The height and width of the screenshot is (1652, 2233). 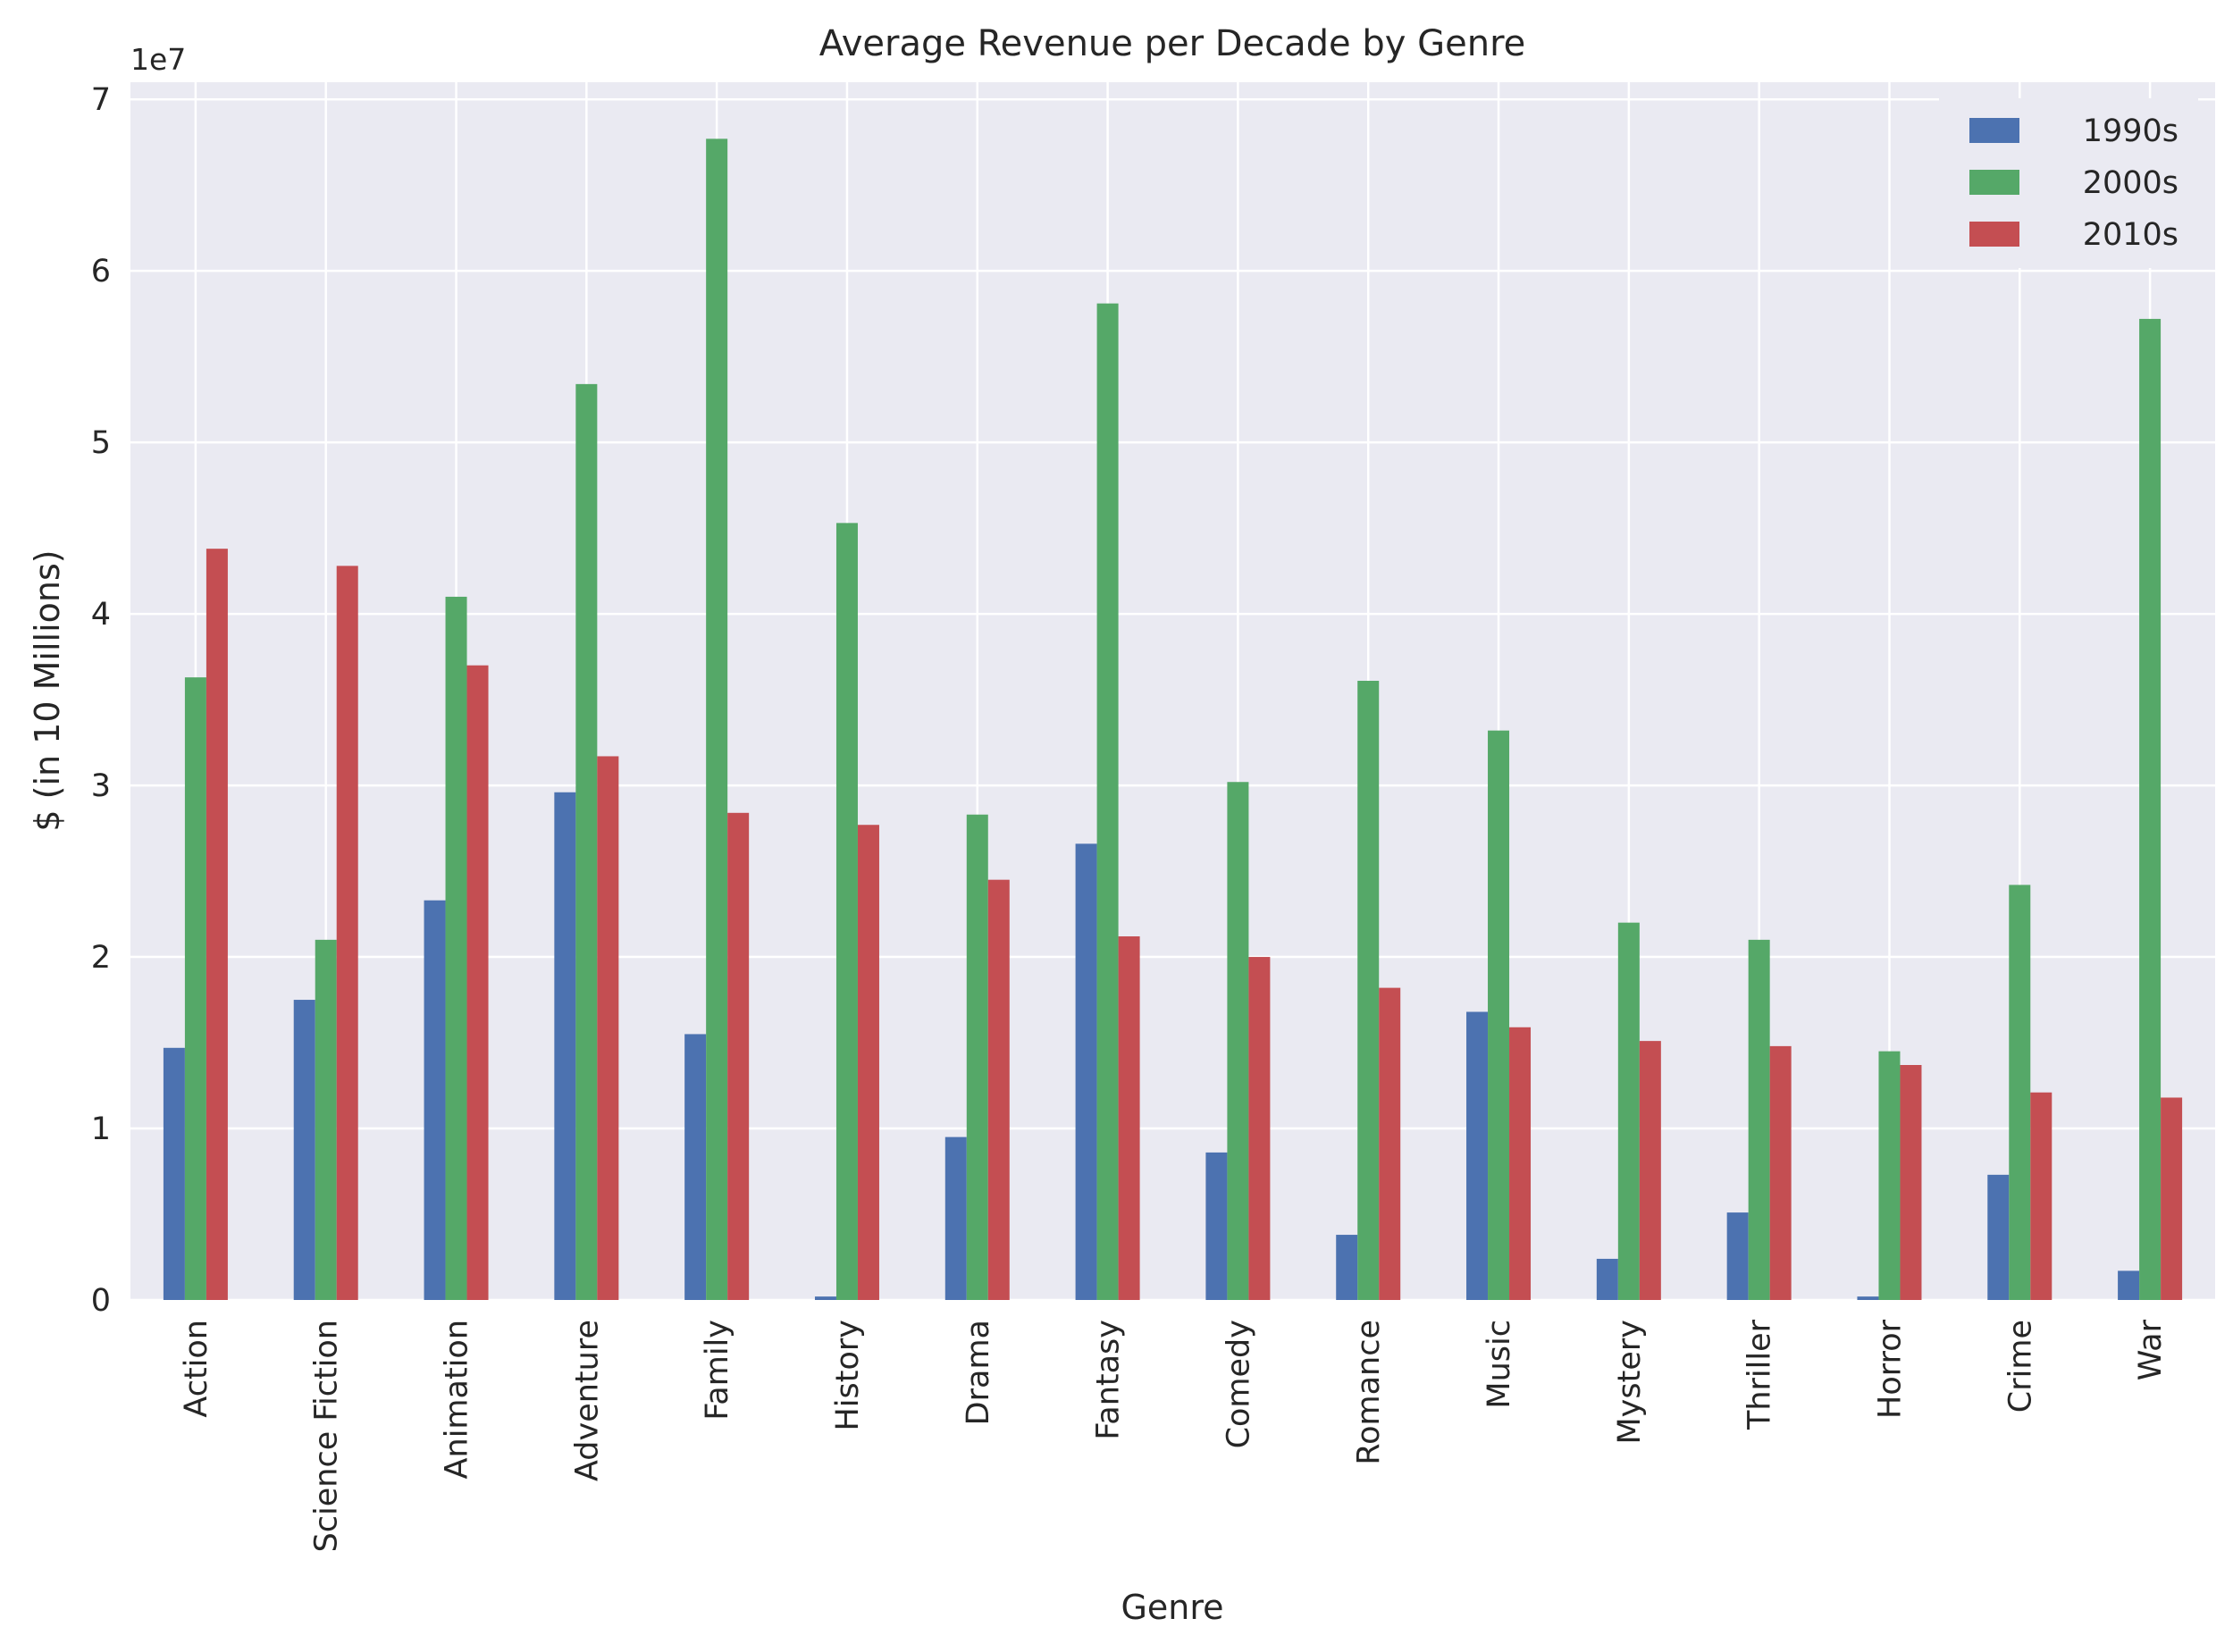 I want to click on x-tick-label: Adventure, so click(x=587, y=1400).